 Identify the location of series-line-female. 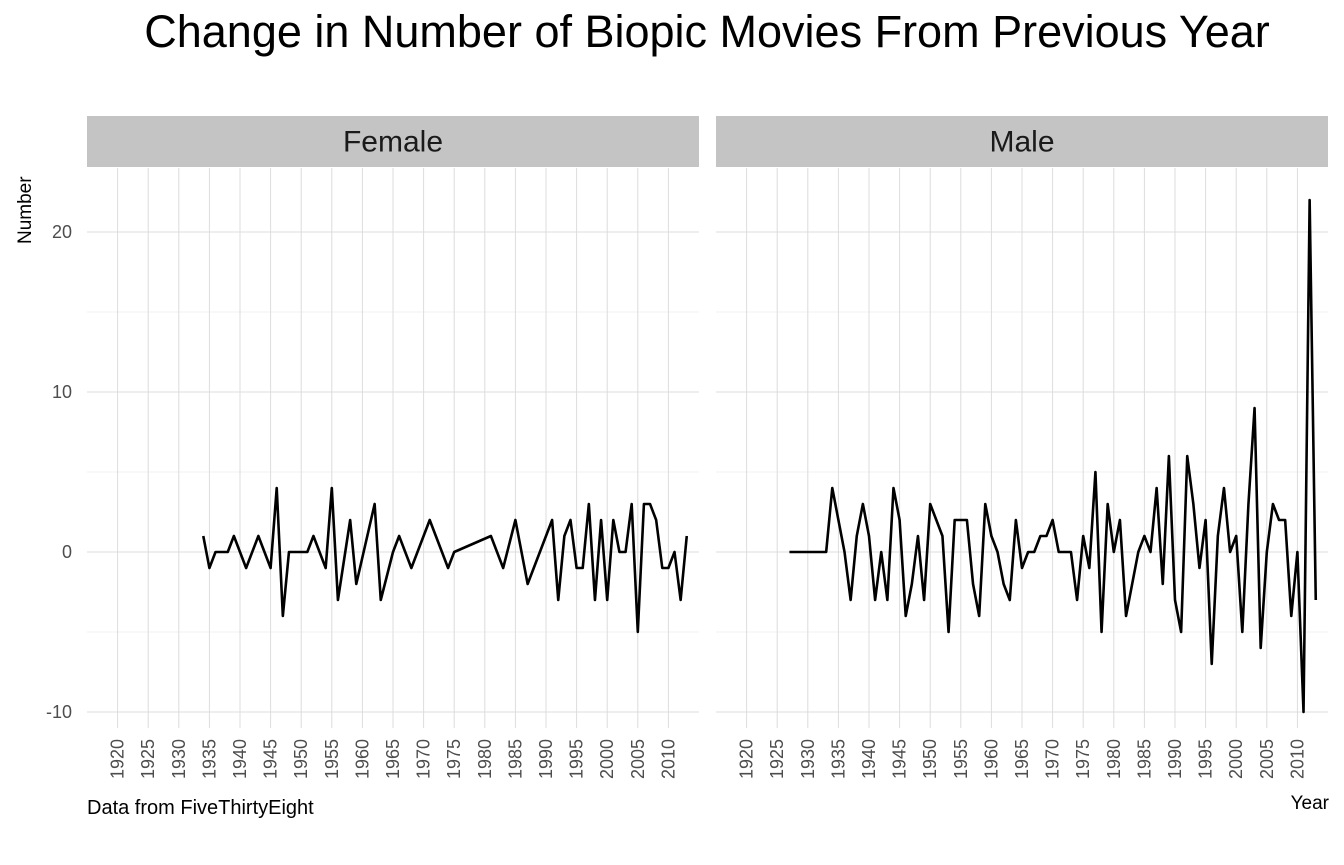
(445, 560).